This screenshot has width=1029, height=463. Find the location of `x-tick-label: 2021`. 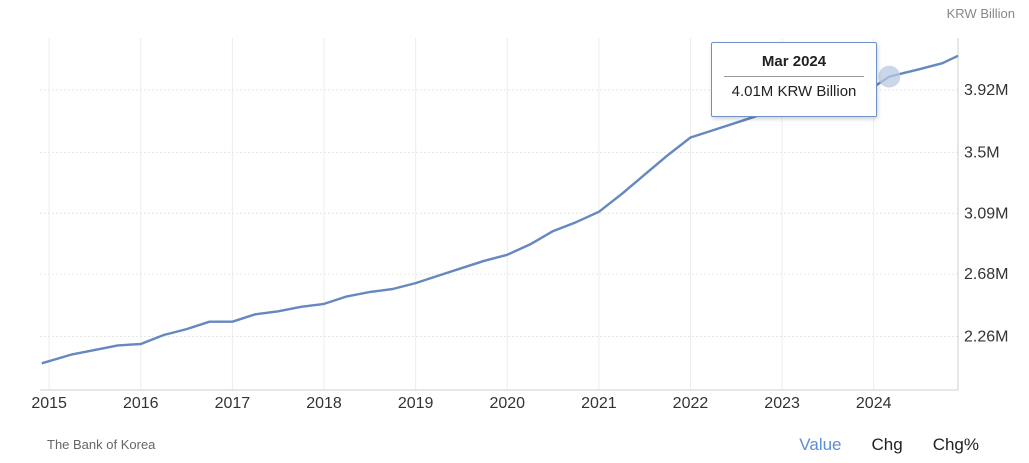

x-tick-label: 2021 is located at coordinates (599, 403).